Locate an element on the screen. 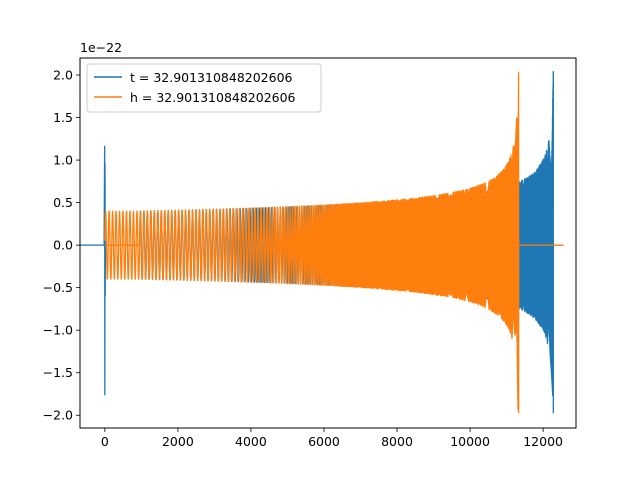 The image size is (640, 480). y-offset-label: 1e−22 is located at coordinates (101, 47).